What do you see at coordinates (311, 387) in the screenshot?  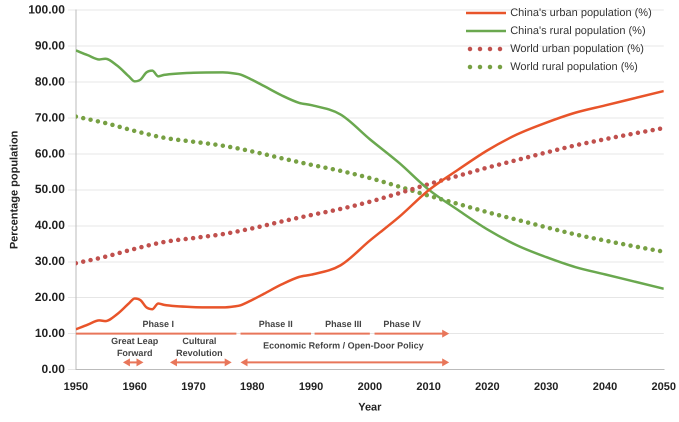 I see `x-tick-label: 1990` at bounding box center [311, 387].